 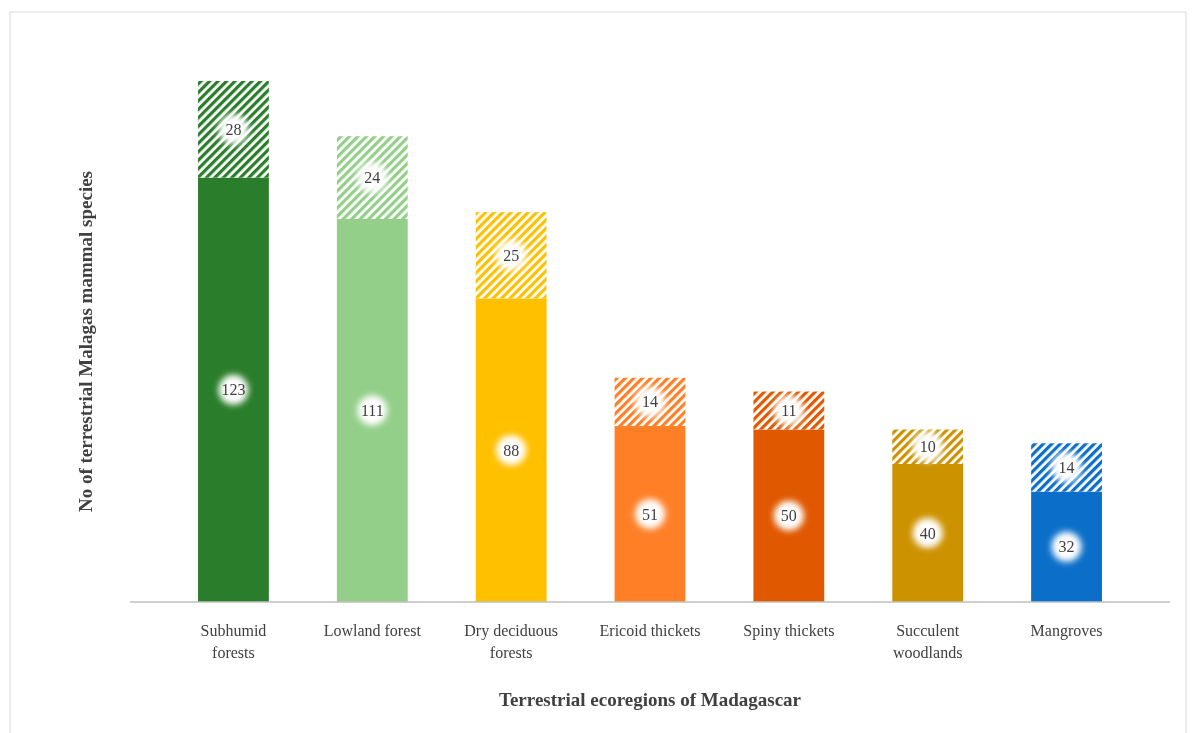 What do you see at coordinates (927, 447) in the screenshot?
I see `data-label: 10` at bounding box center [927, 447].